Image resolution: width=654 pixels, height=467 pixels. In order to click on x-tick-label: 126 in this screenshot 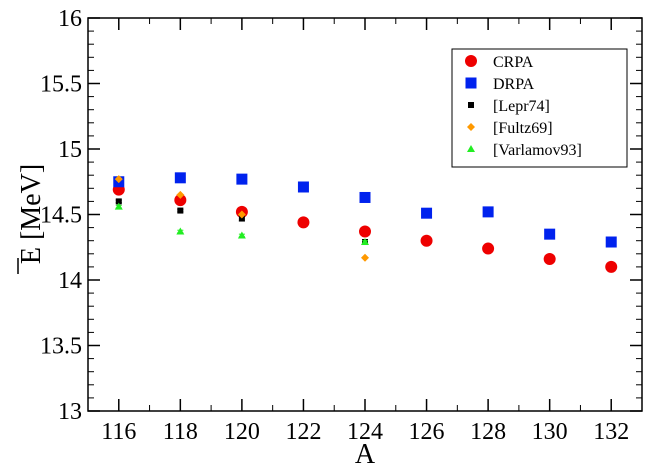, I will do `click(427, 432)`.